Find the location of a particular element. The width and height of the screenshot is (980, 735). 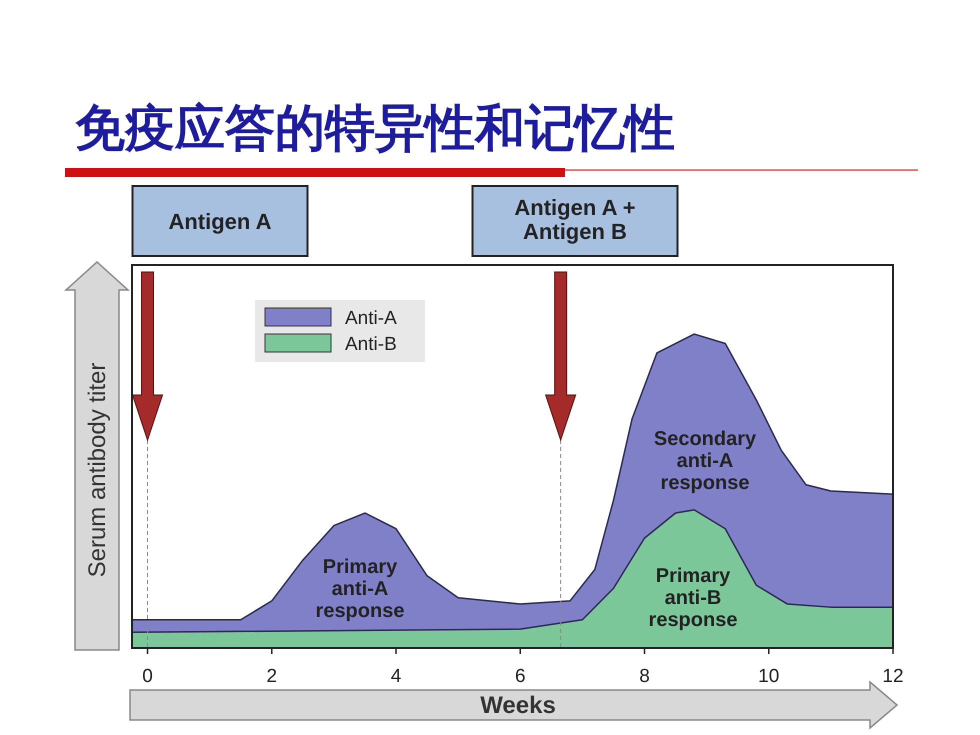

x-tick-label: 6 is located at coordinates (520, 676).